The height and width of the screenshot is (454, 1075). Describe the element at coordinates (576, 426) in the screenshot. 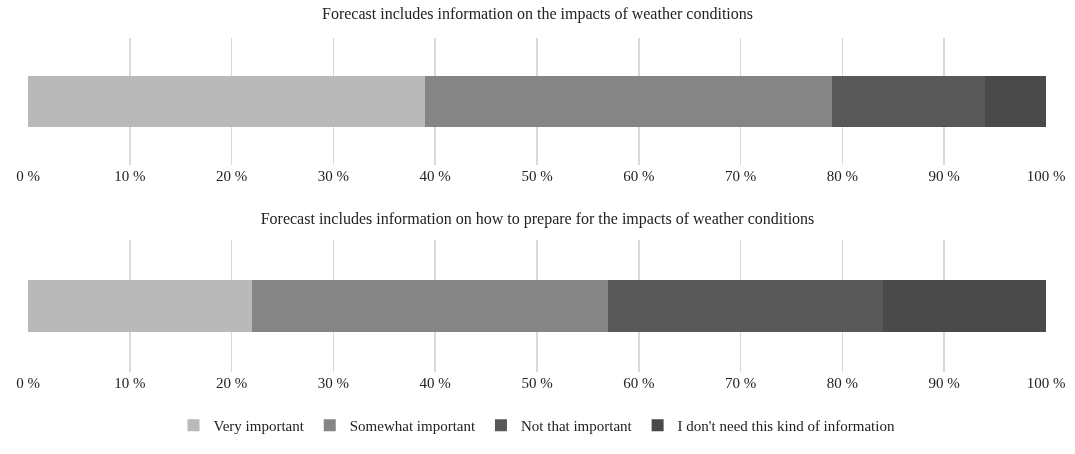

I see `legend-label: Not that important` at that location.